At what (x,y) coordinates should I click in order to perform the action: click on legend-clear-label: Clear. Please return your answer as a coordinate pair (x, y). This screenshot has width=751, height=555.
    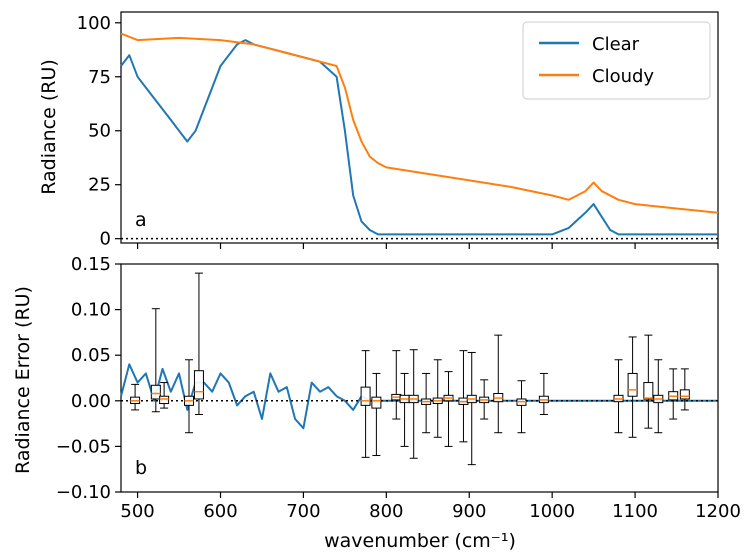
    Looking at the image, I should click on (616, 44).